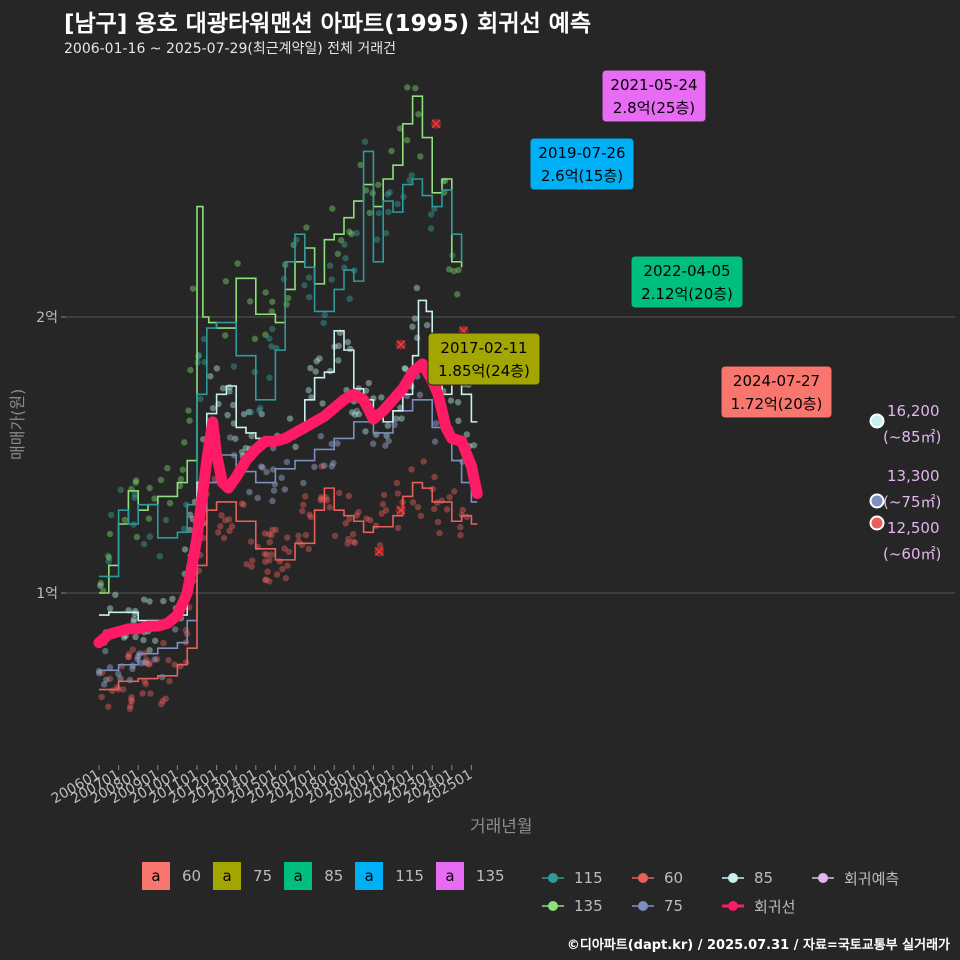 The height and width of the screenshot is (960, 960). I want to click on legend-series-item: 135, so click(585, 906).